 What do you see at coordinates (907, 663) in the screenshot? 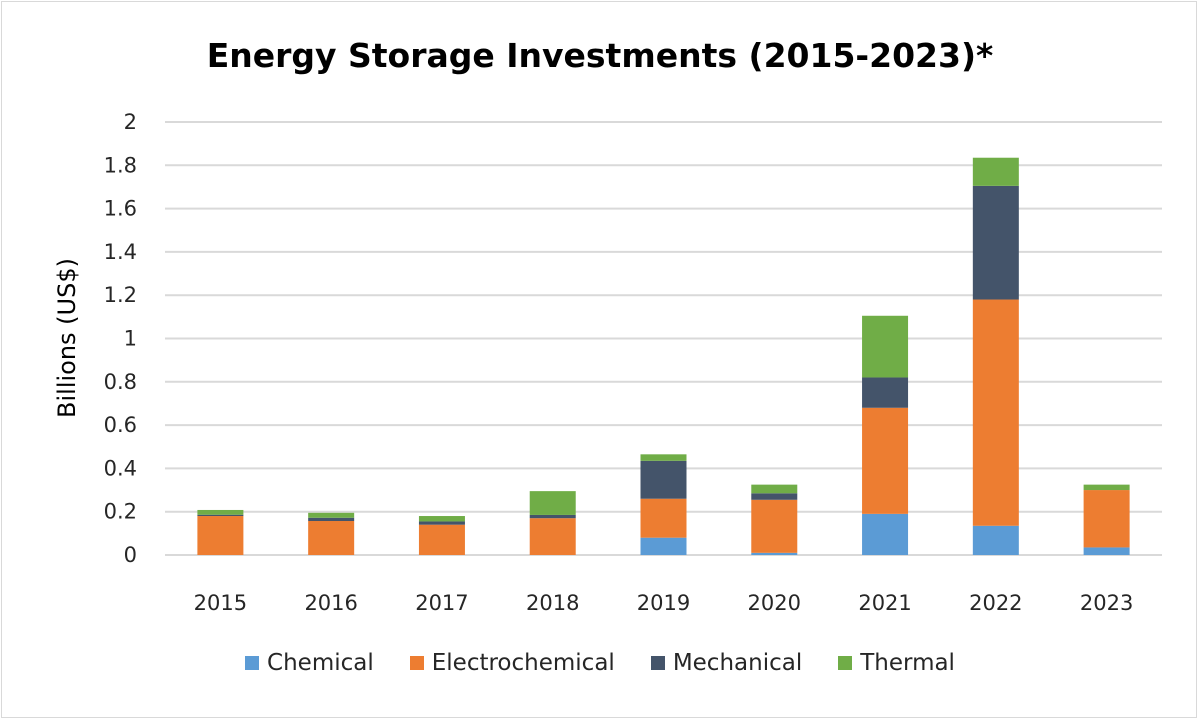
I see `legend-label: Thermal` at bounding box center [907, 663].